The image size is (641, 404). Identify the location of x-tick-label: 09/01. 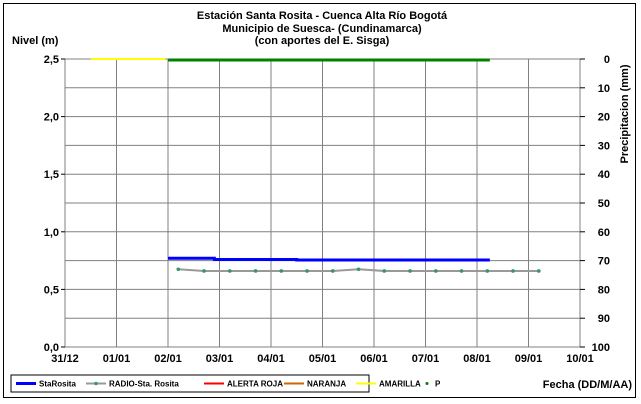
(529, 359).